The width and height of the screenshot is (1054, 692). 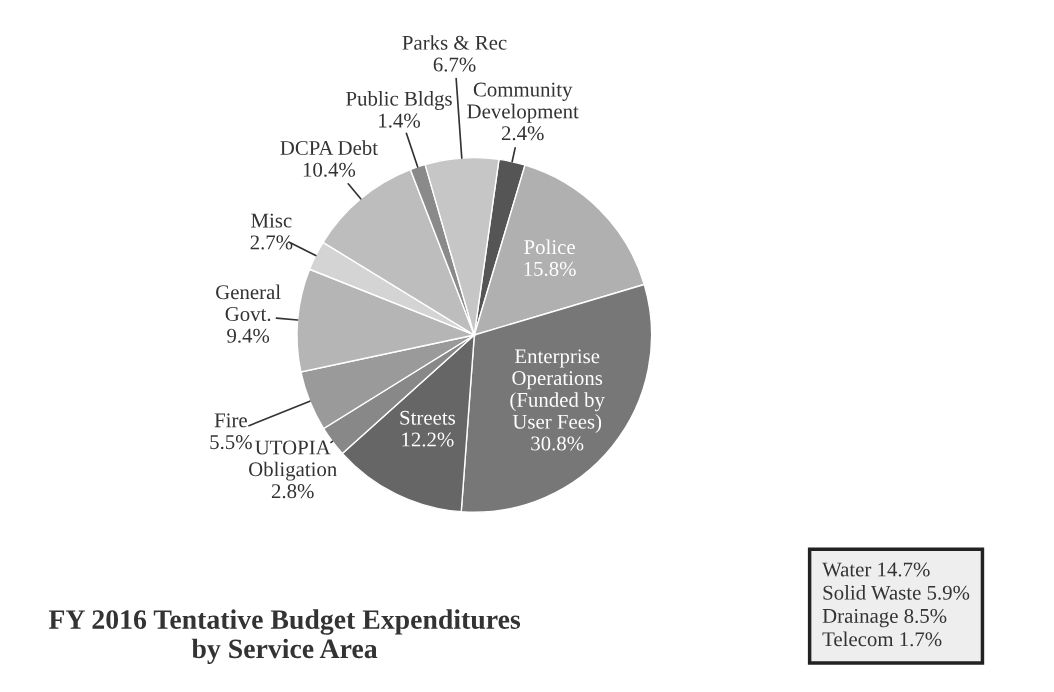 What do you see at coordinates (329, 169) in the screenshot?
I see `data-label: 10.4%` at bounding box center [329, 169].